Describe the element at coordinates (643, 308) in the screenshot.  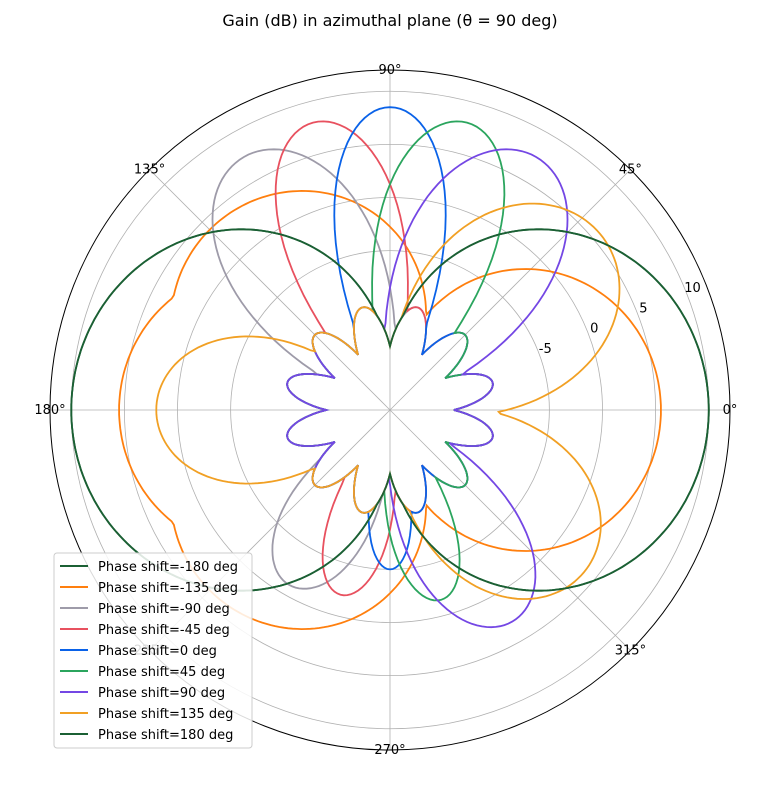
I see `radial-tick-label: 5` at that location.